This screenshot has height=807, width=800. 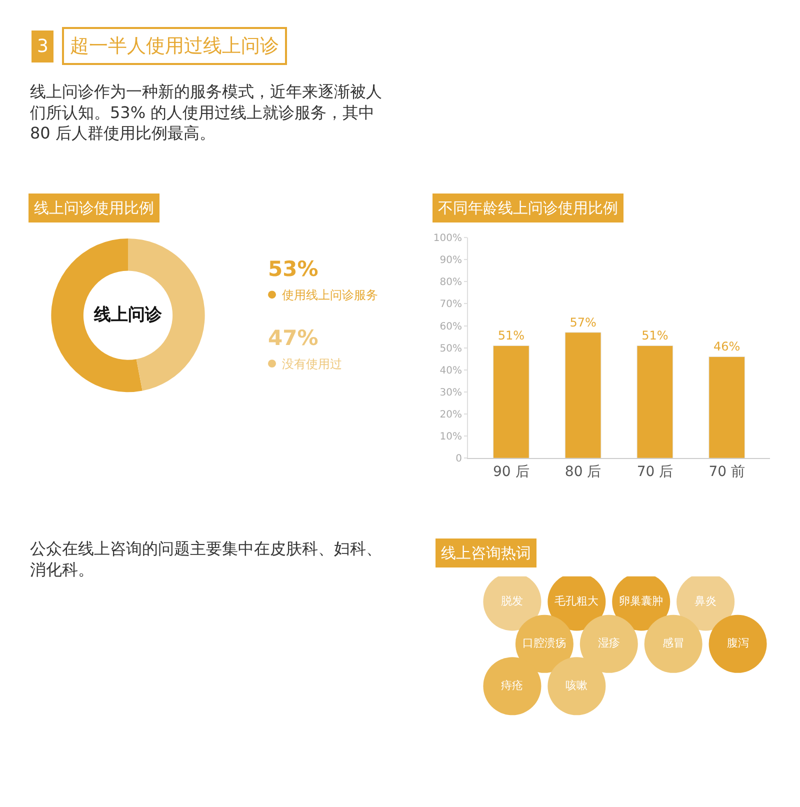 I want to click on y-tick-label: 10%, so click(x=451, y=437).